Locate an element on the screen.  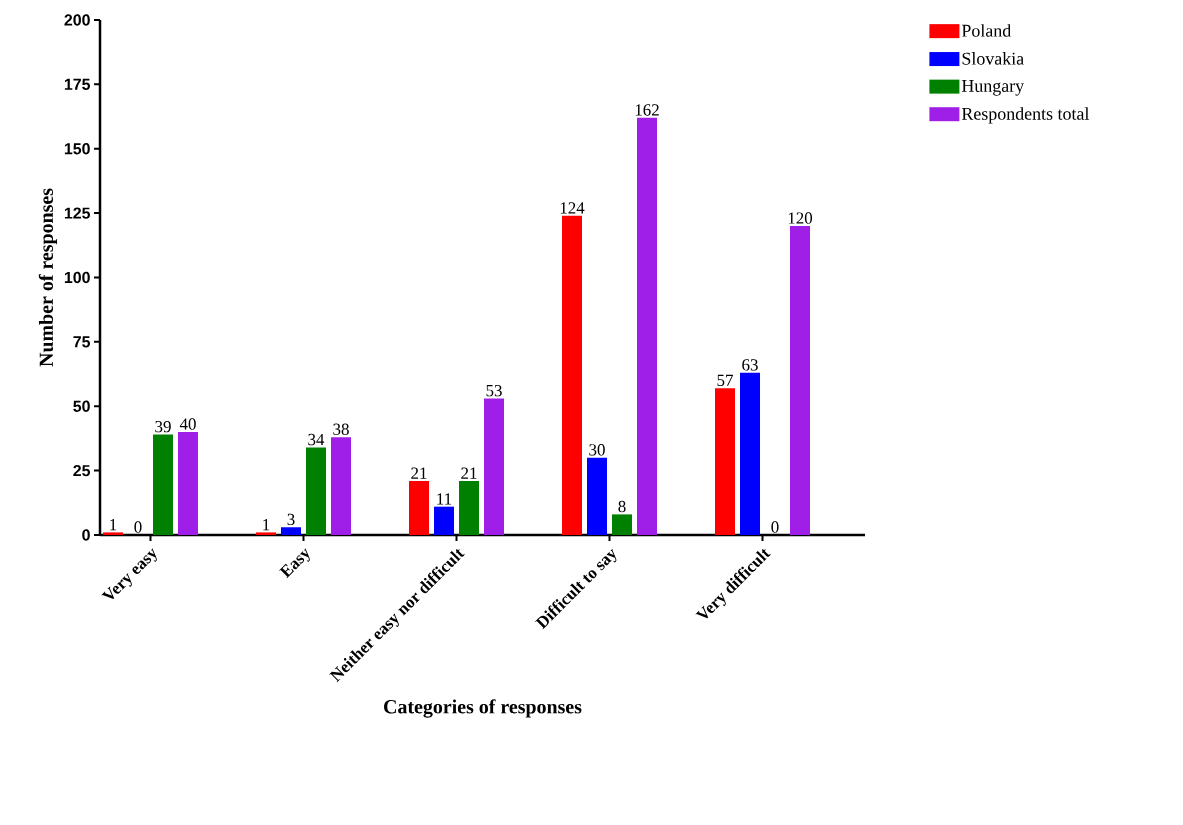
y-tick-label: 50 is located at coordinates (81, 406).